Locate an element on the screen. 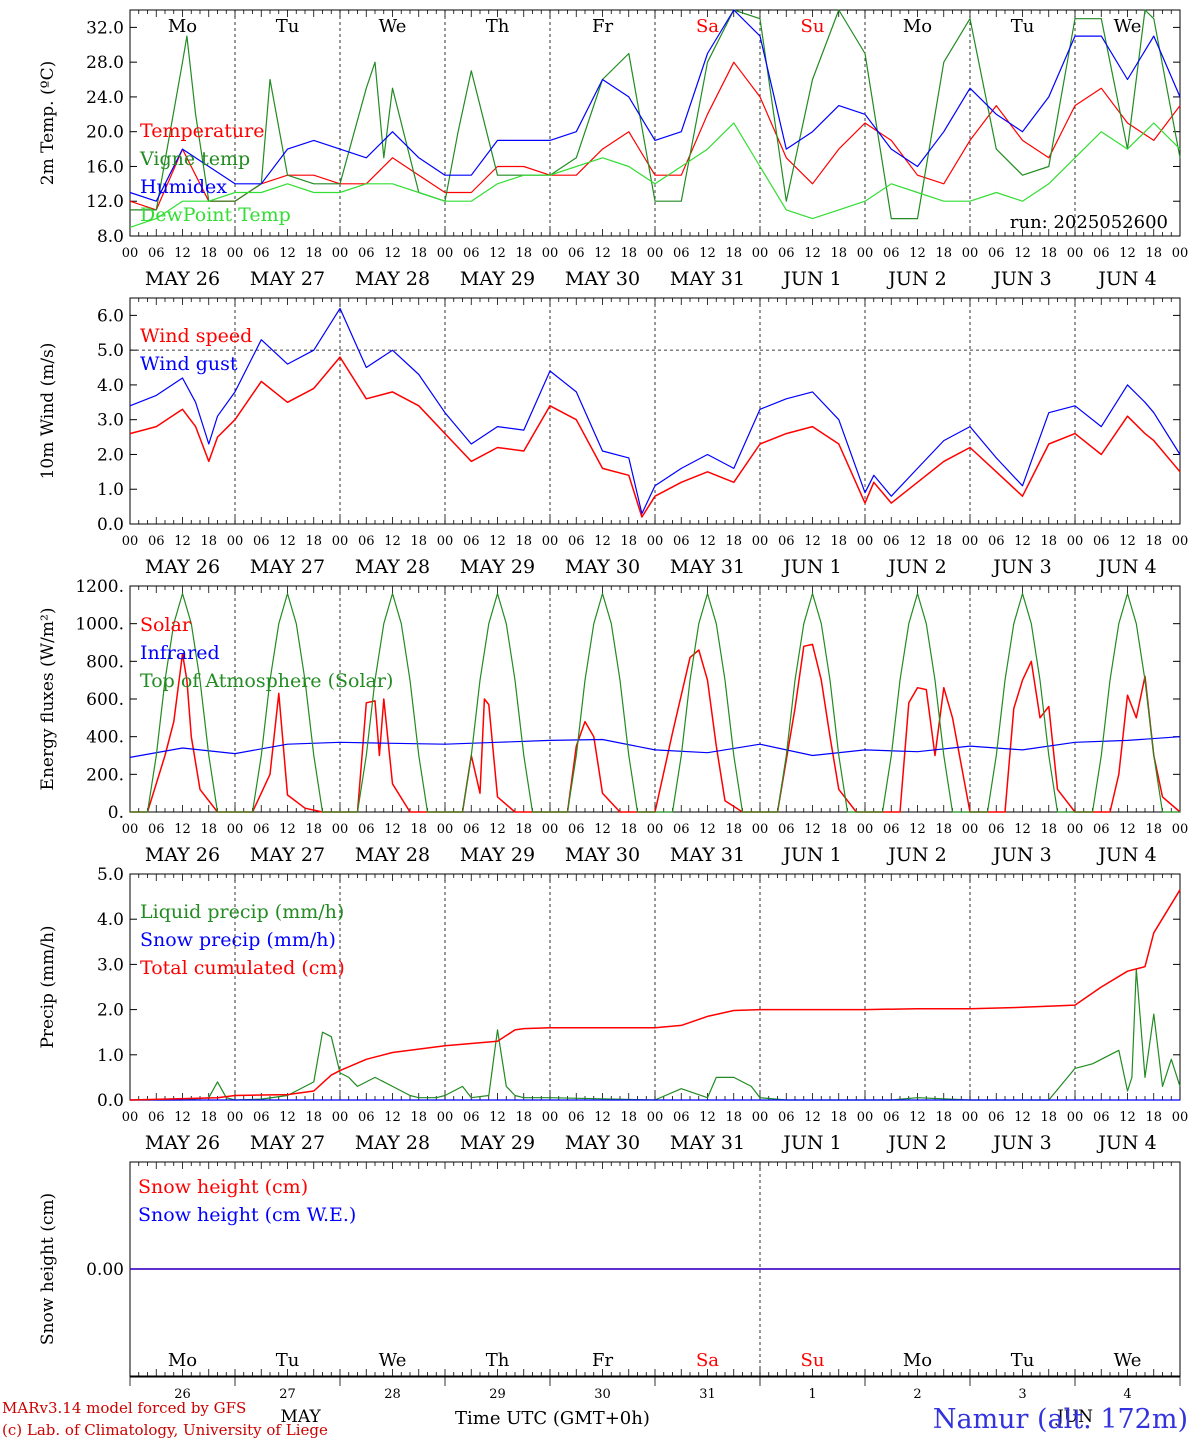 This screenshot has width=1194, height=1440. day-label: Tu is located at coordinates (1023, 1360).